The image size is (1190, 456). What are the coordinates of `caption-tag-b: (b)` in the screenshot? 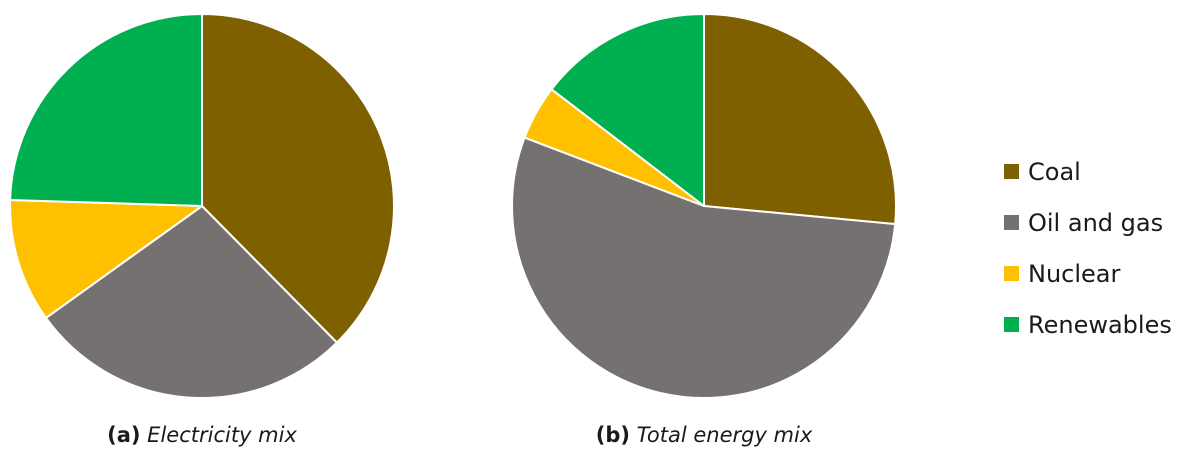 It's located at (612, 435).